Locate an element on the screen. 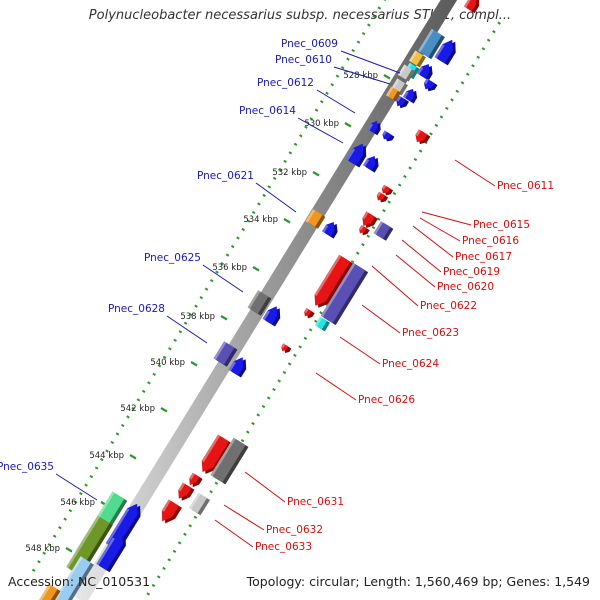  gene-label-forward: Pnec_0635 is located at coordinates (27, 467).